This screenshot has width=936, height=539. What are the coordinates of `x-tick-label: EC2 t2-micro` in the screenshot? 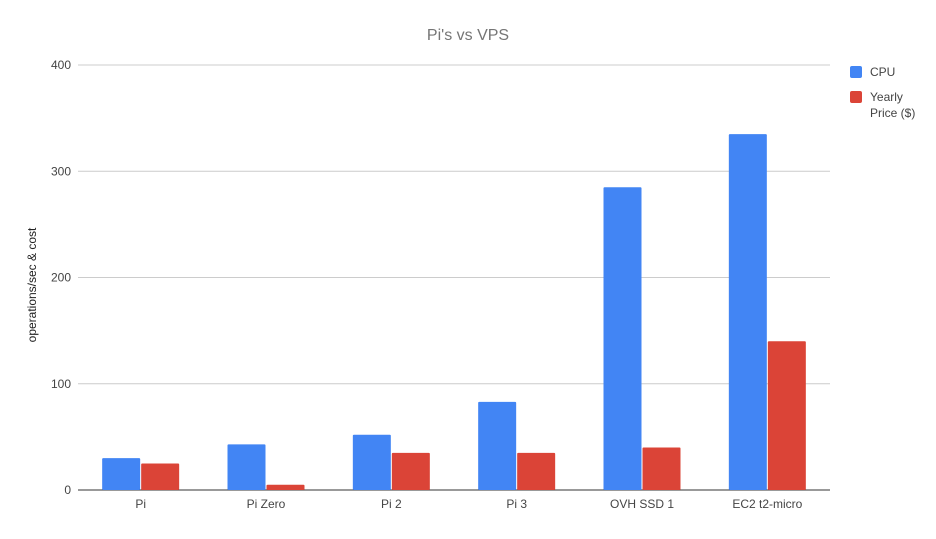 It's located at (767, 504).